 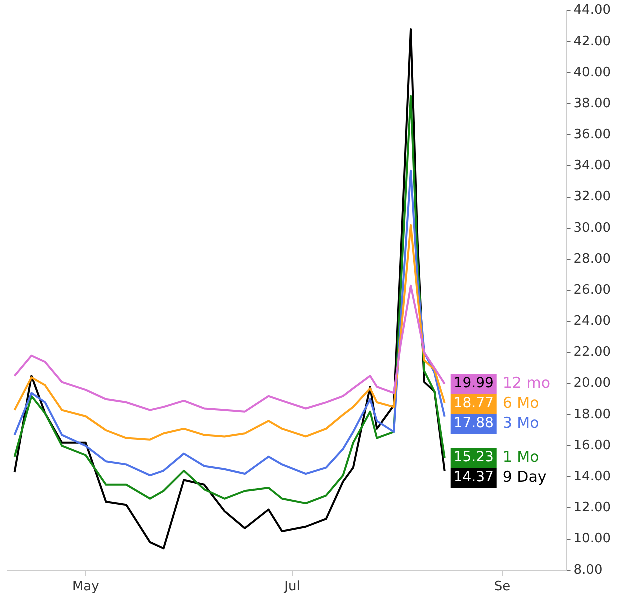 What do you see at coordinates (592, 384) in the screenshot?
I see `y-tick-label: 20.00` at bounding box center [592, 384].